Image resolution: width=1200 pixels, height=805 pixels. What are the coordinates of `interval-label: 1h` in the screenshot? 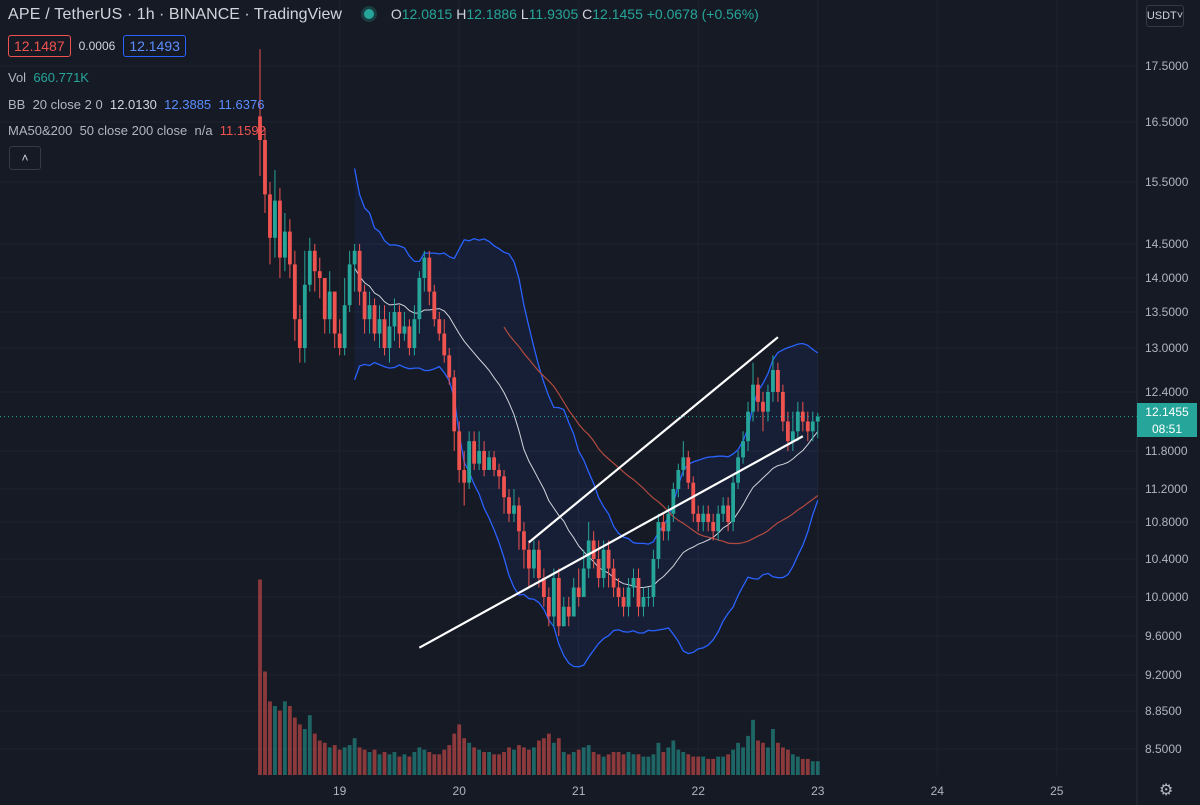 It's located at (145, 14).